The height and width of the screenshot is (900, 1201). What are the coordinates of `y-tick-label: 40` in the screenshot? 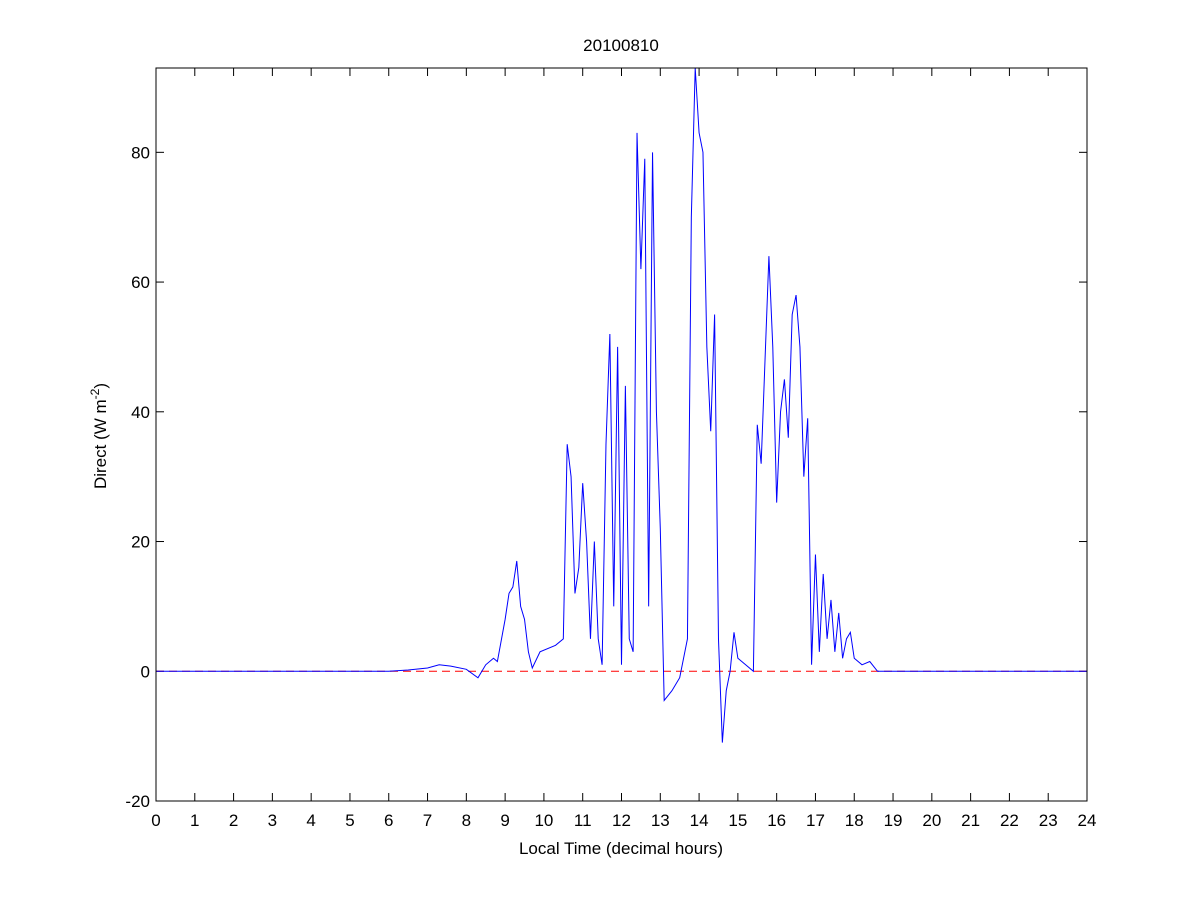 It's located at (140, 412).